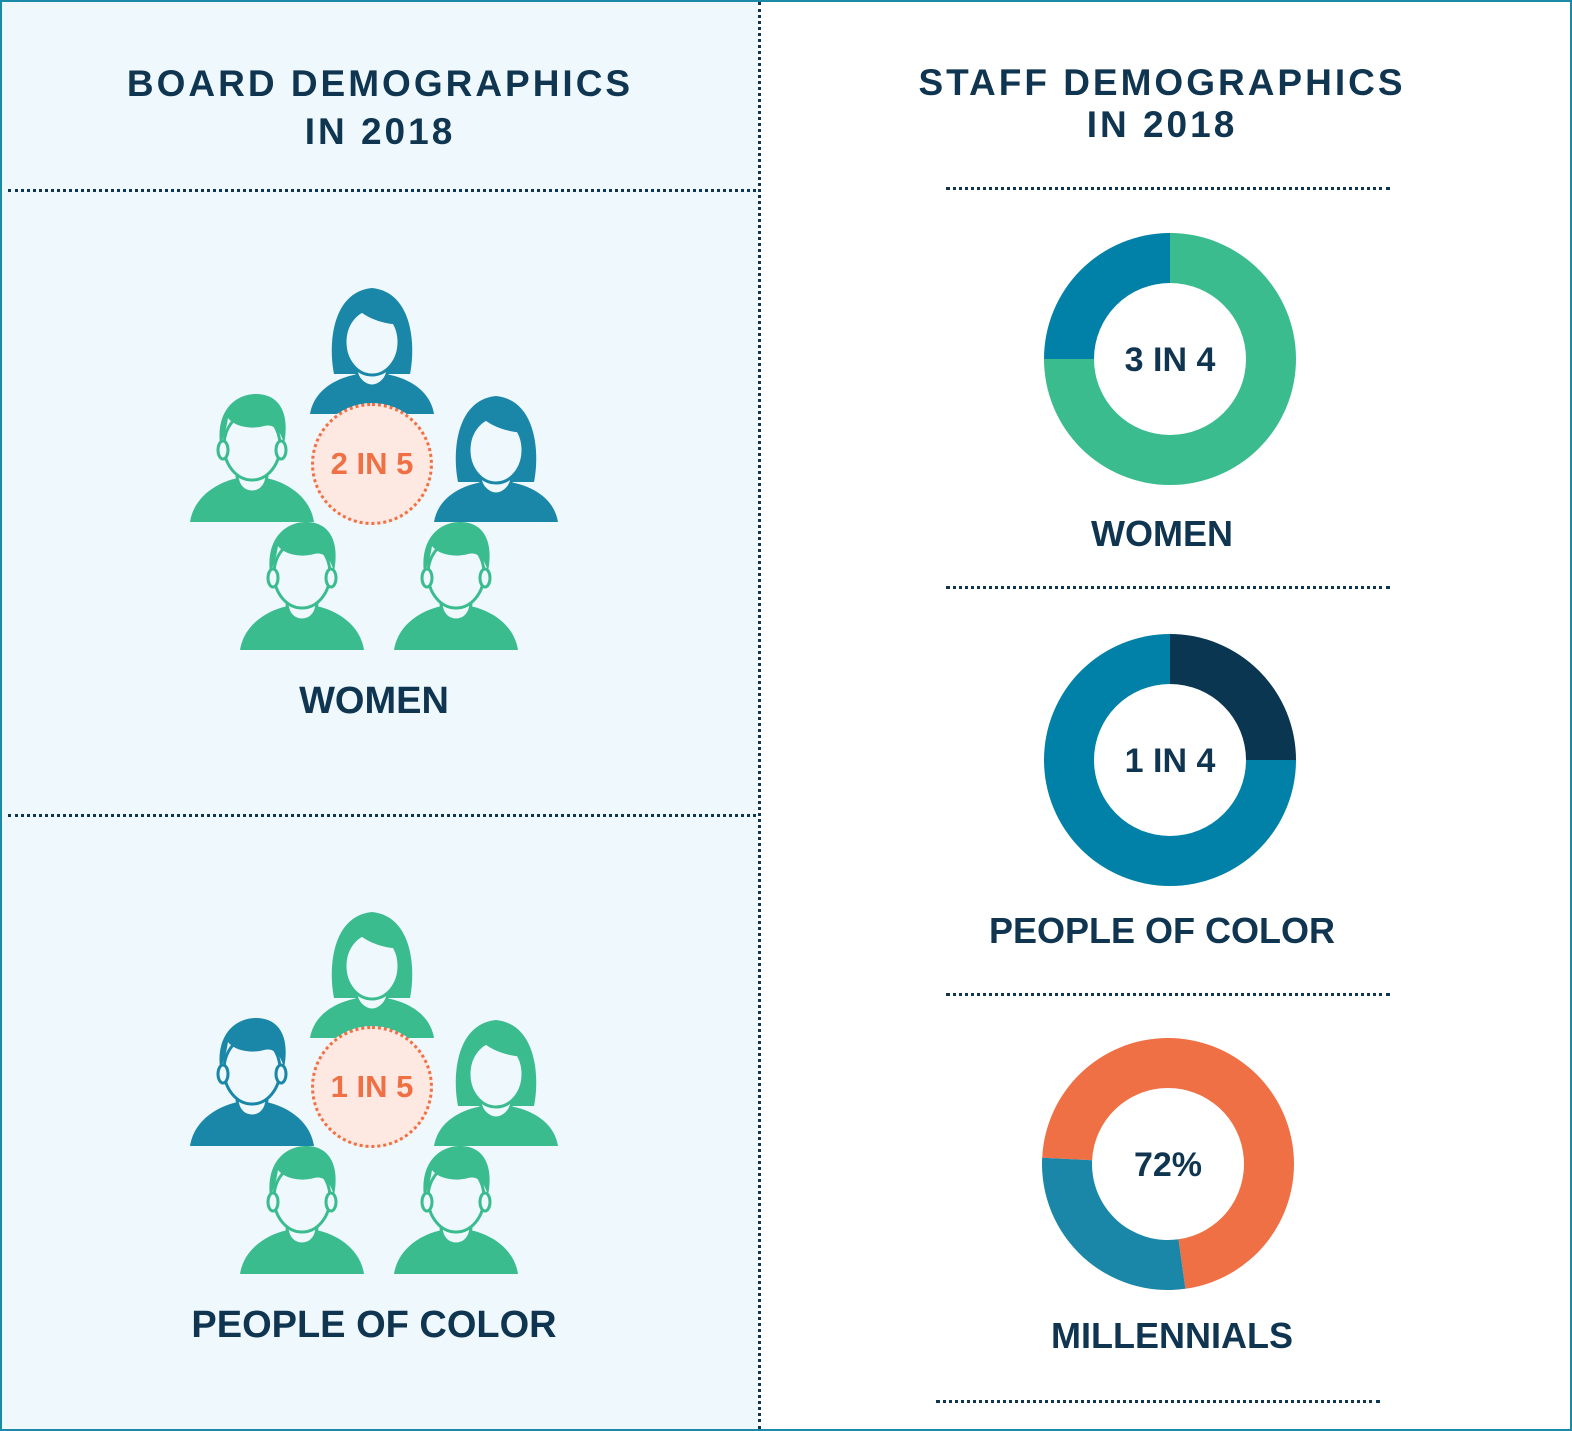 Image resolution: width=1572 pixels, height=1431 pixels. What do you see at coordinates (1172, 1335) in the screenshot?
I see `staff-millennials-label: MILLENNIALS` at bounding box center [1172, 1335].